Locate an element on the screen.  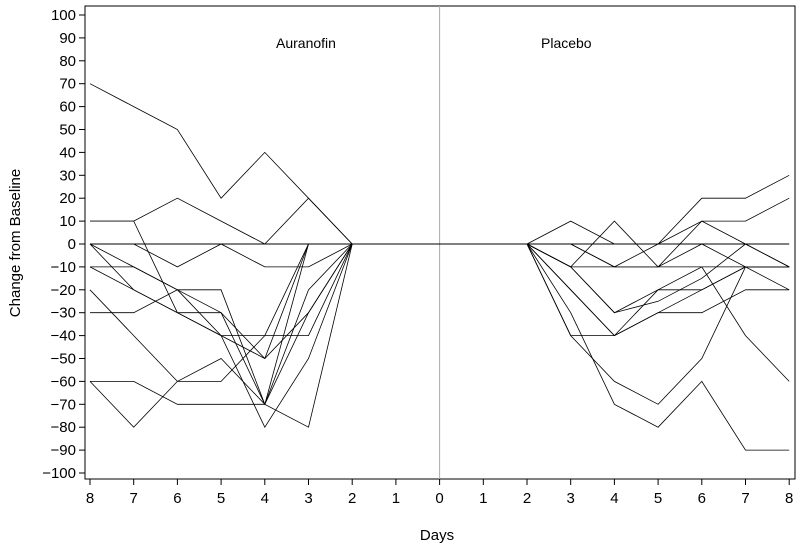
y-tick-label: 20 is located at coordinates (67, 198).